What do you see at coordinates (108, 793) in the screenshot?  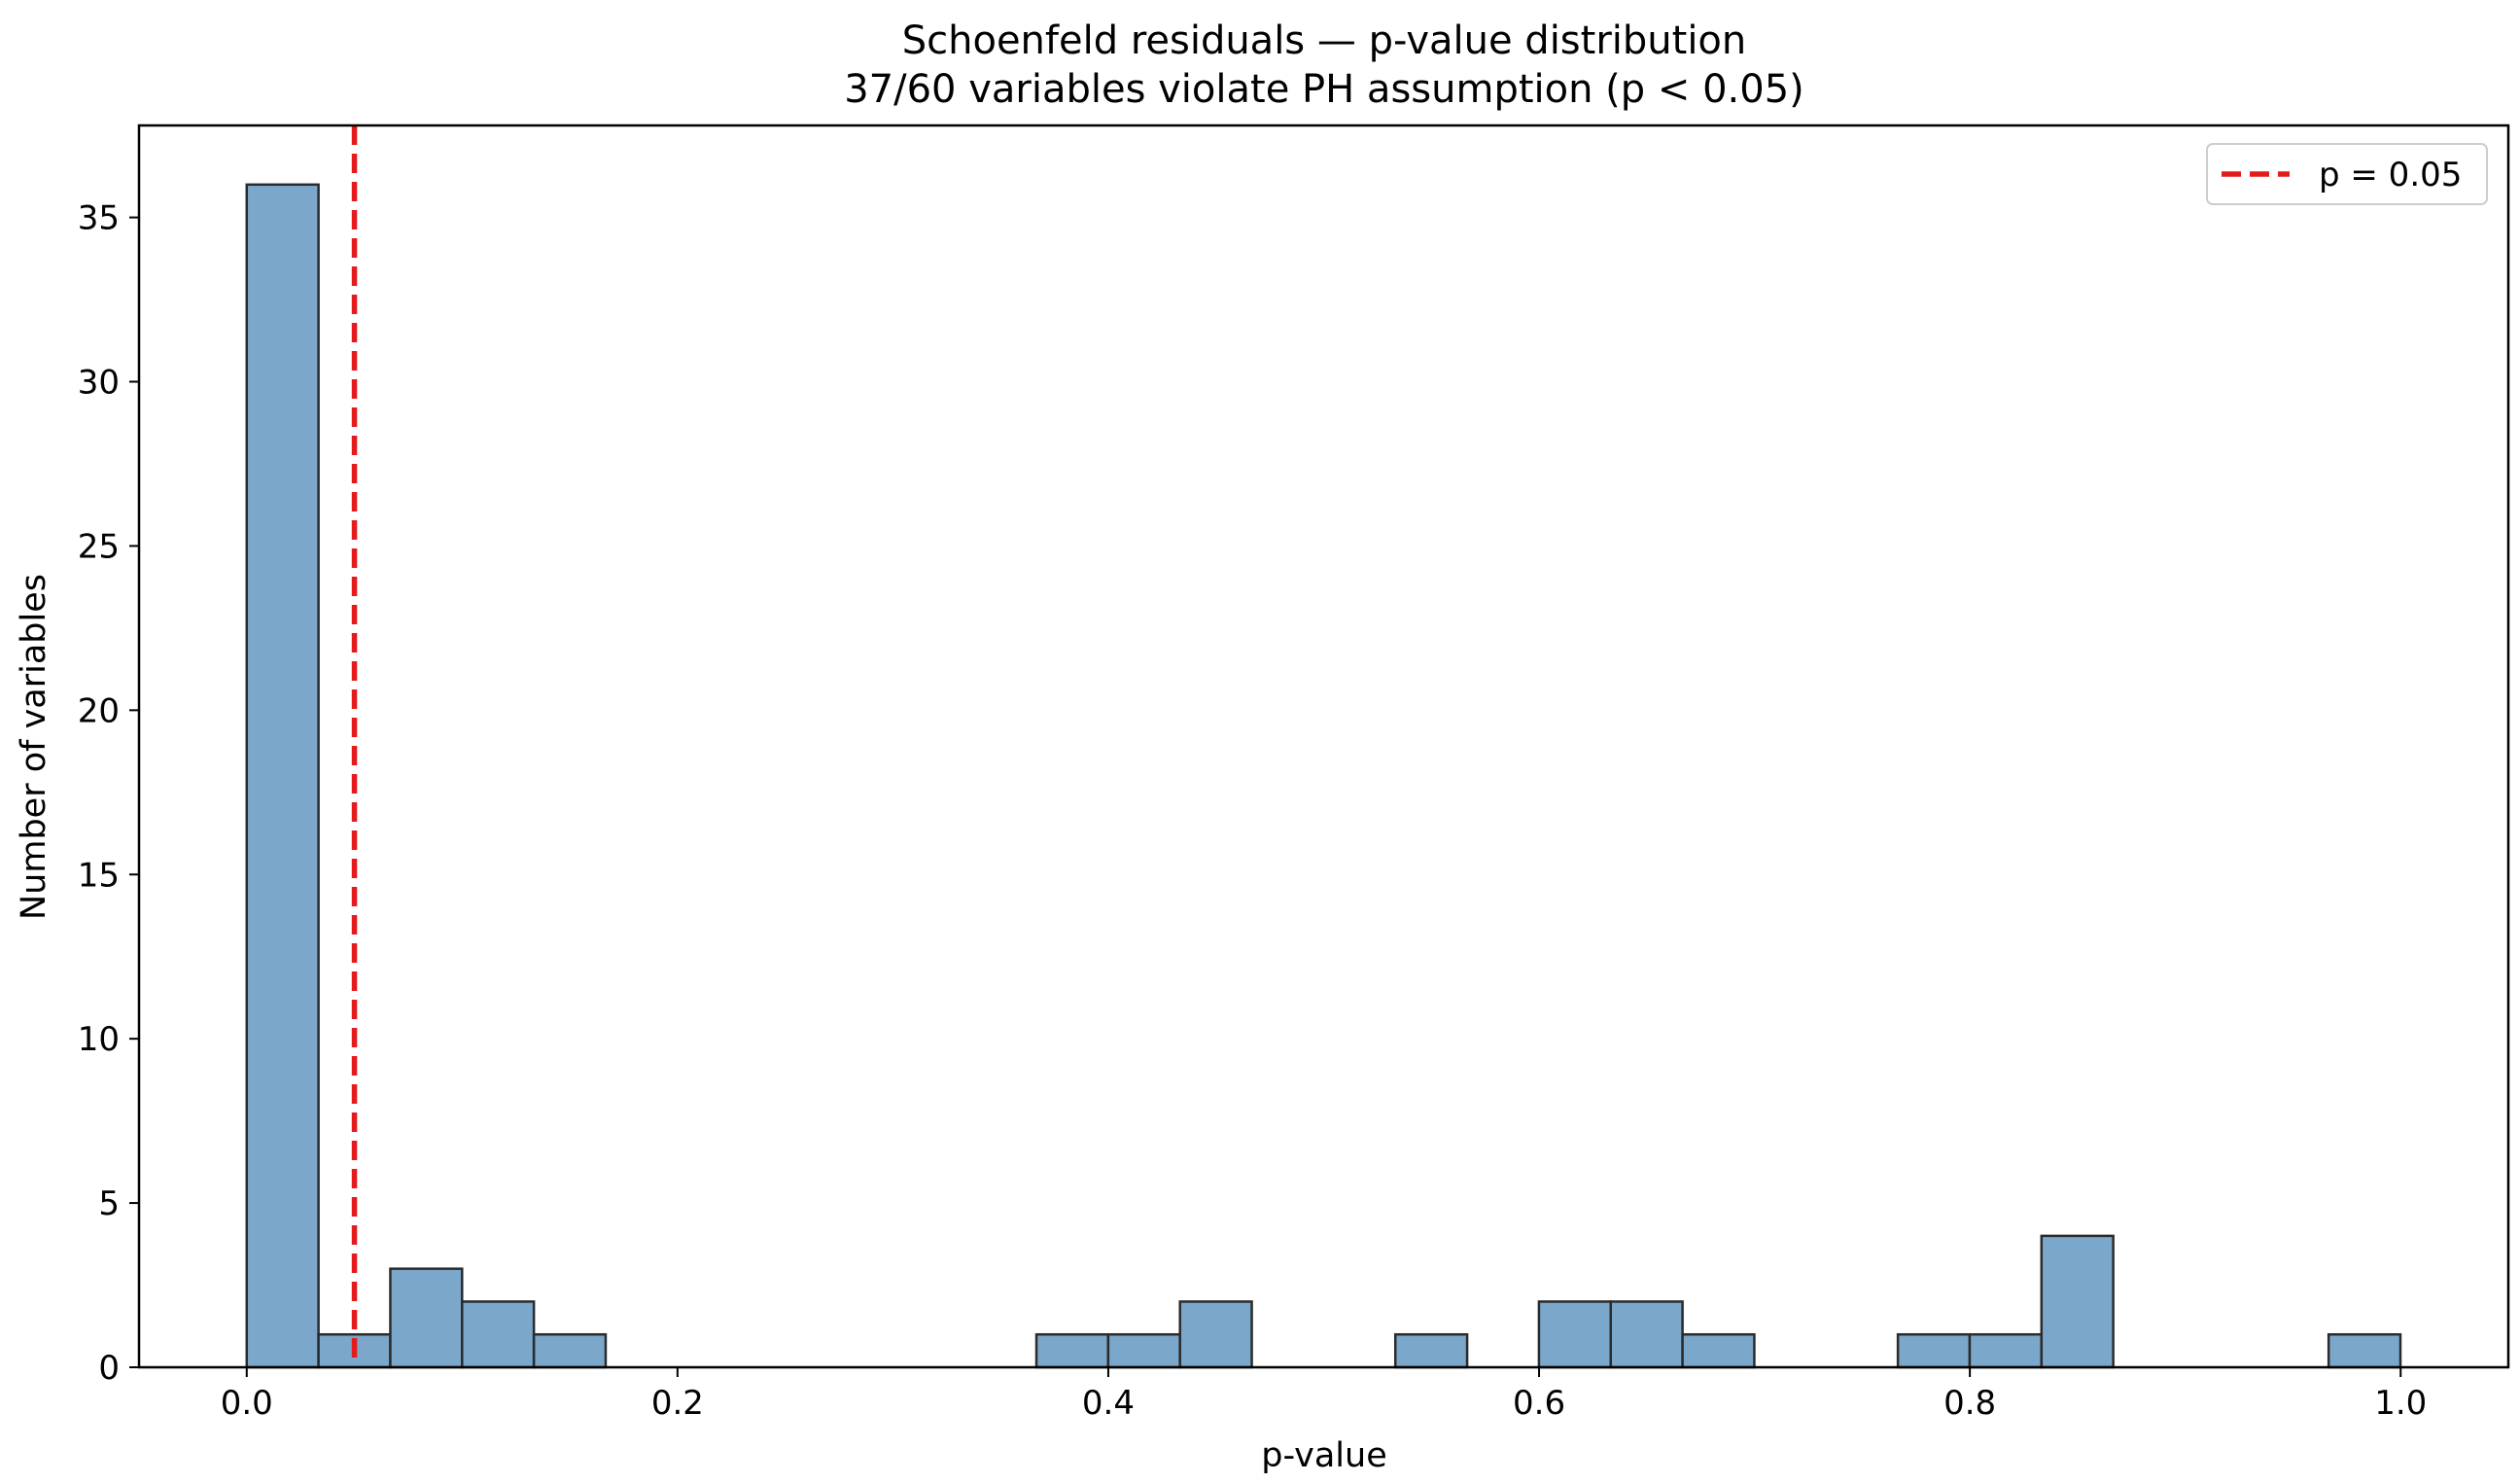 I see `y-axis-ticks: 0 5 10 15 20 25 30 35` at bounding box center [108, 793].